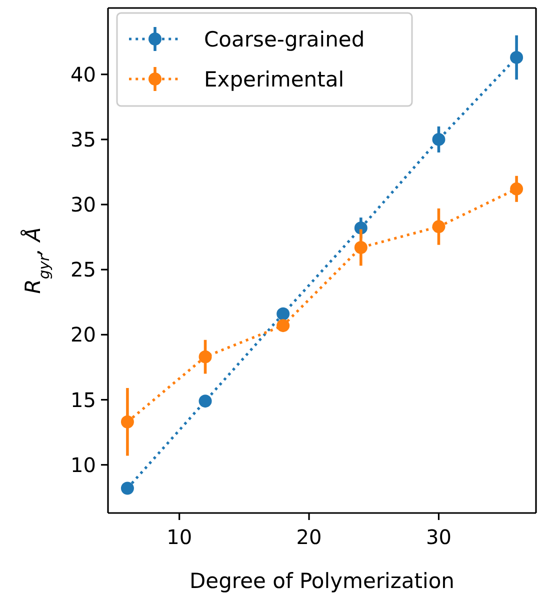 This screenshot has width=542, height=594. I want to click on x-tick-label: 20, so click(309, 537).